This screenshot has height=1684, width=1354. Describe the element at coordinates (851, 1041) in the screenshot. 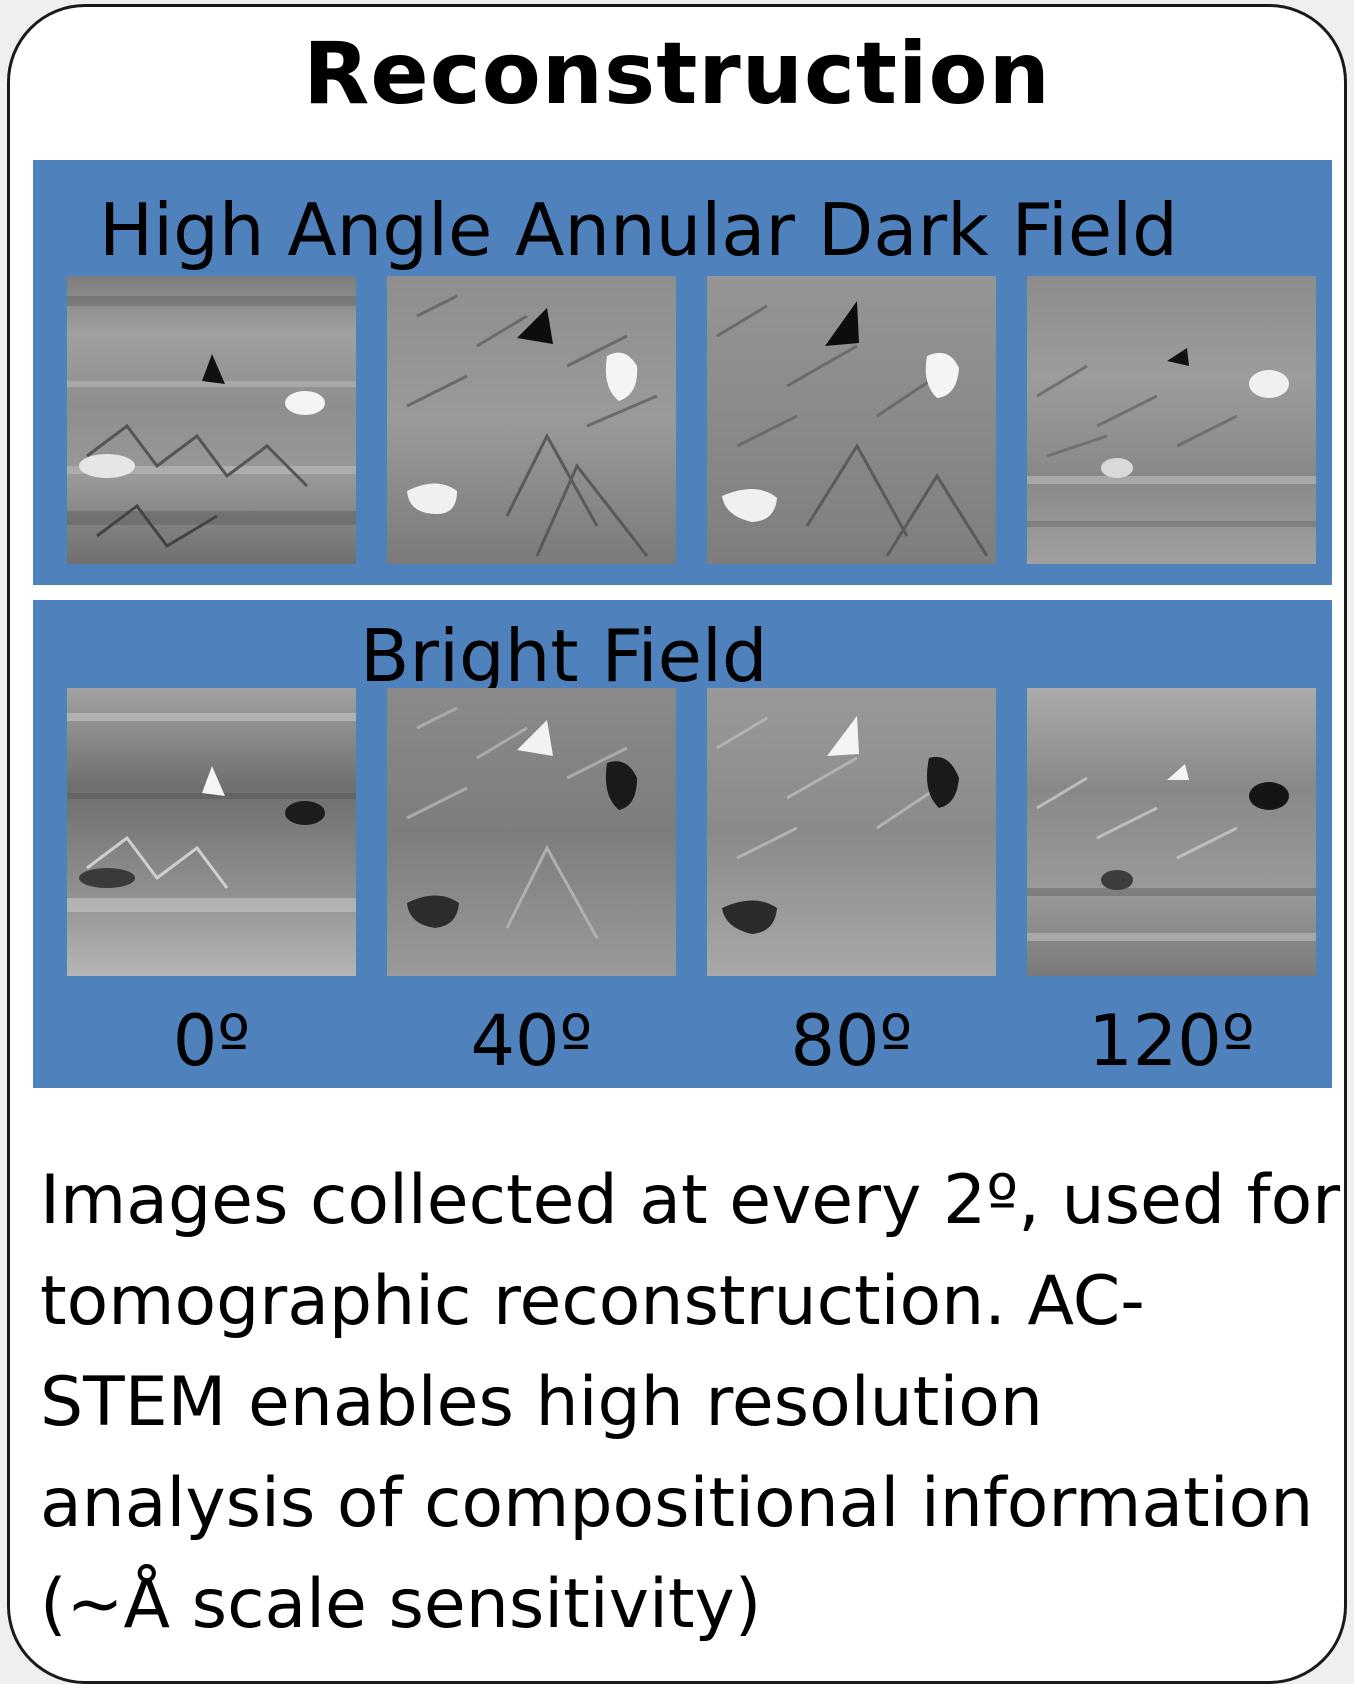

I see `angle-label-80: 80º` at that location.